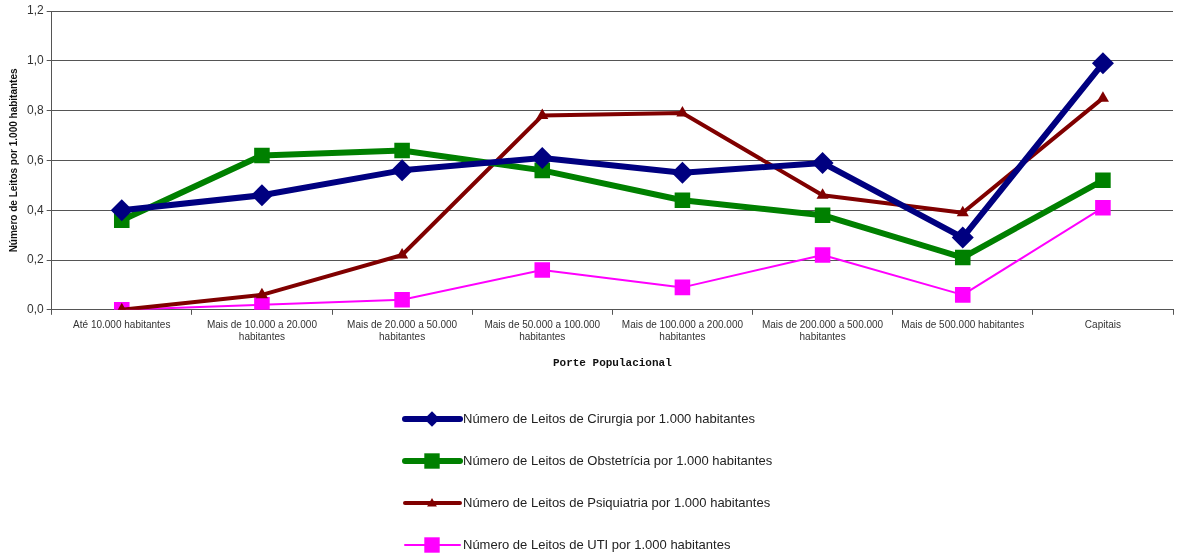 The height and width of the screenshot is (559, 1184). What do you see at coordinates (1102, 324) in the screenshot?
I see `x-tick-label: Capitais` at bounding box center [1102, 324].